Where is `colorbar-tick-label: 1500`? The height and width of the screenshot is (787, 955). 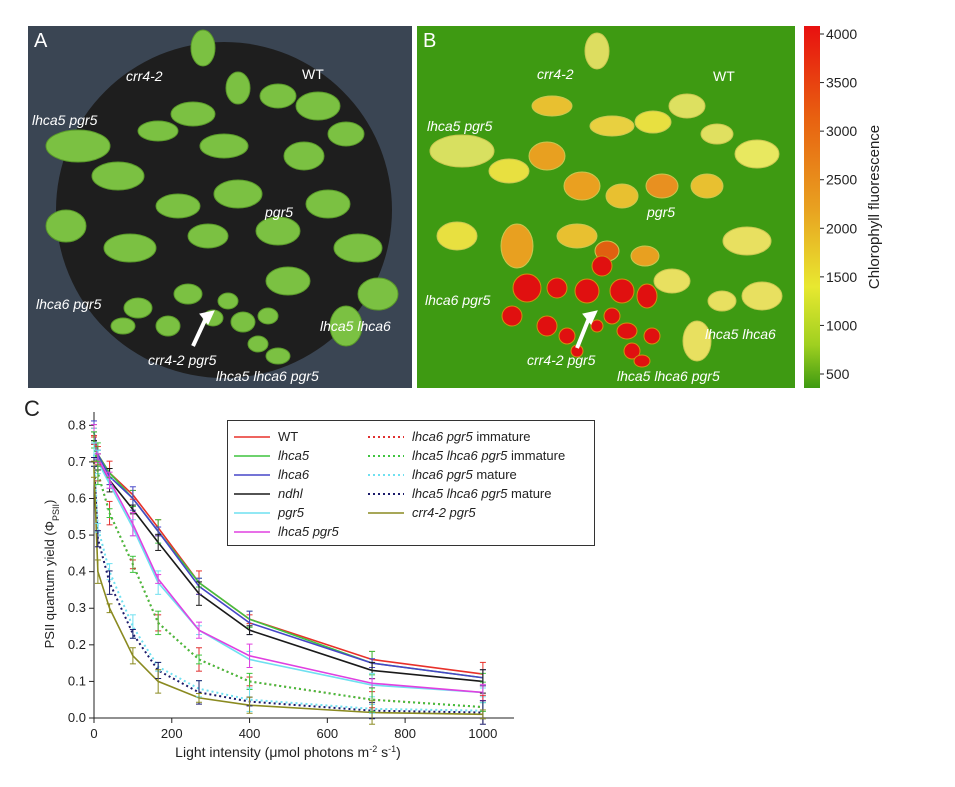 colorbar-tick-label: 1500 is located at coordinates (841, 277).